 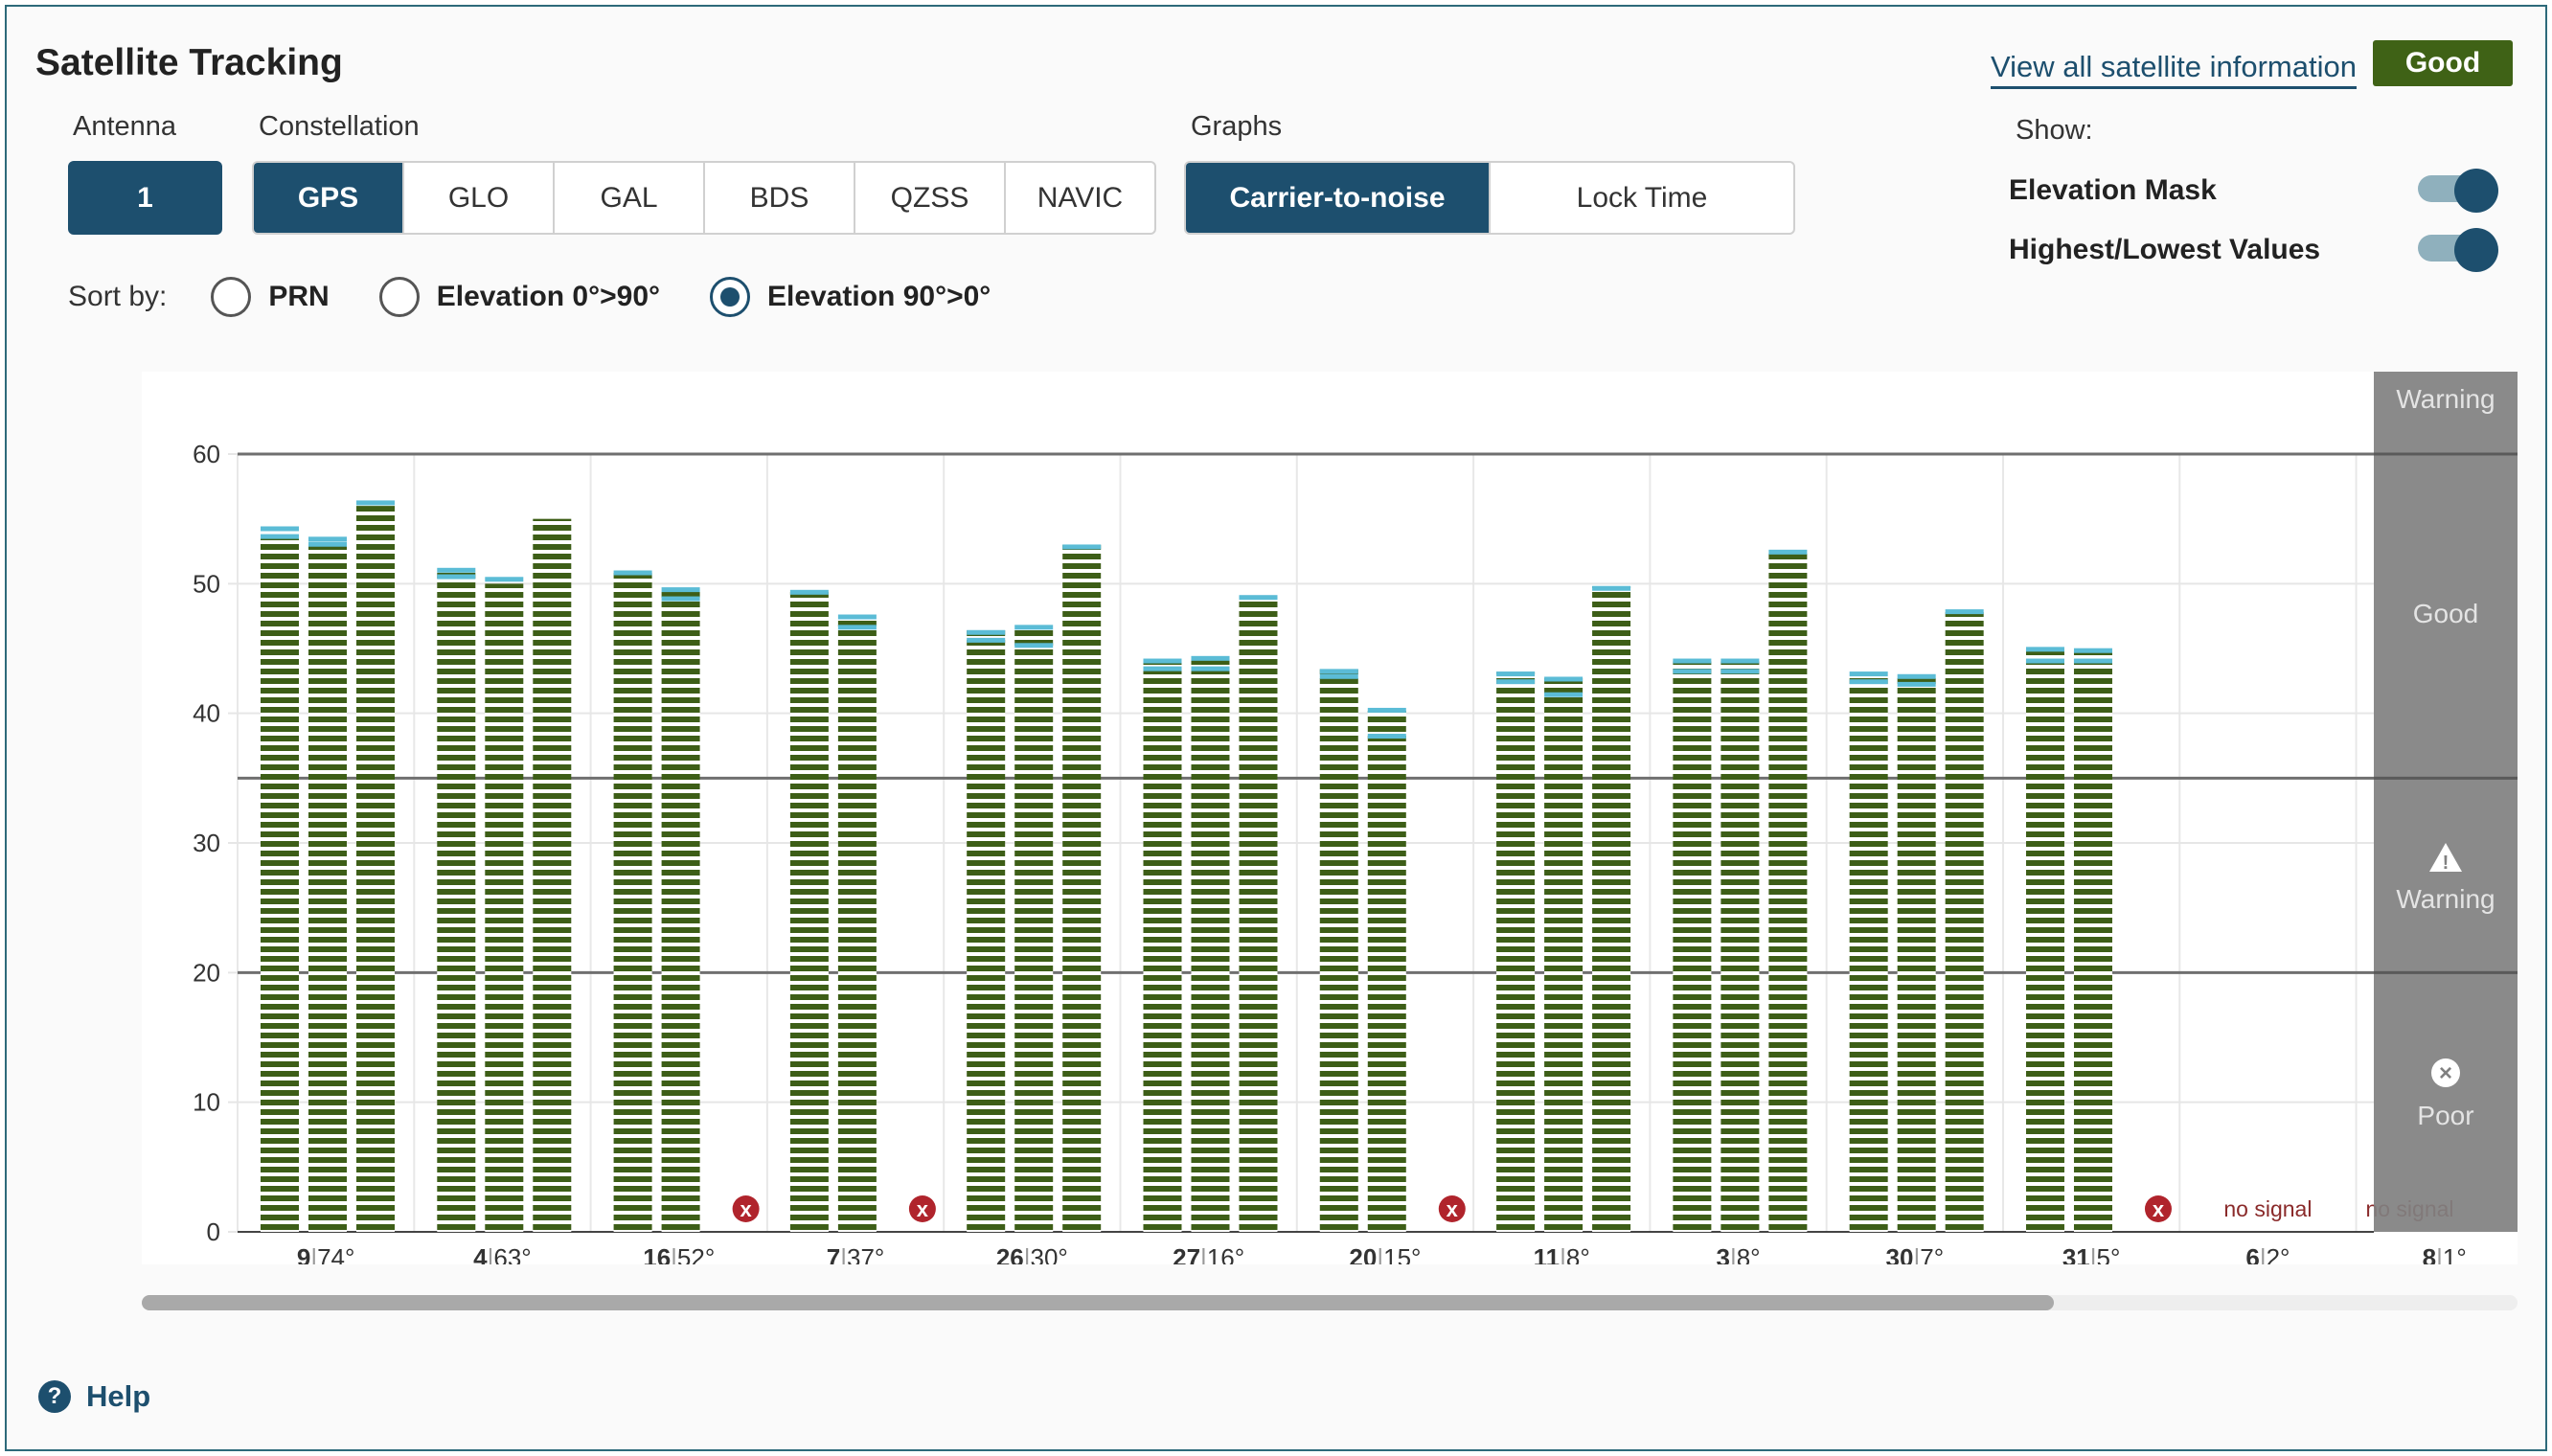 What do you see at coordinates (780, 198) in the screenshot?
I see `constellation-bds: BDS` at bounding box center [780, 198].